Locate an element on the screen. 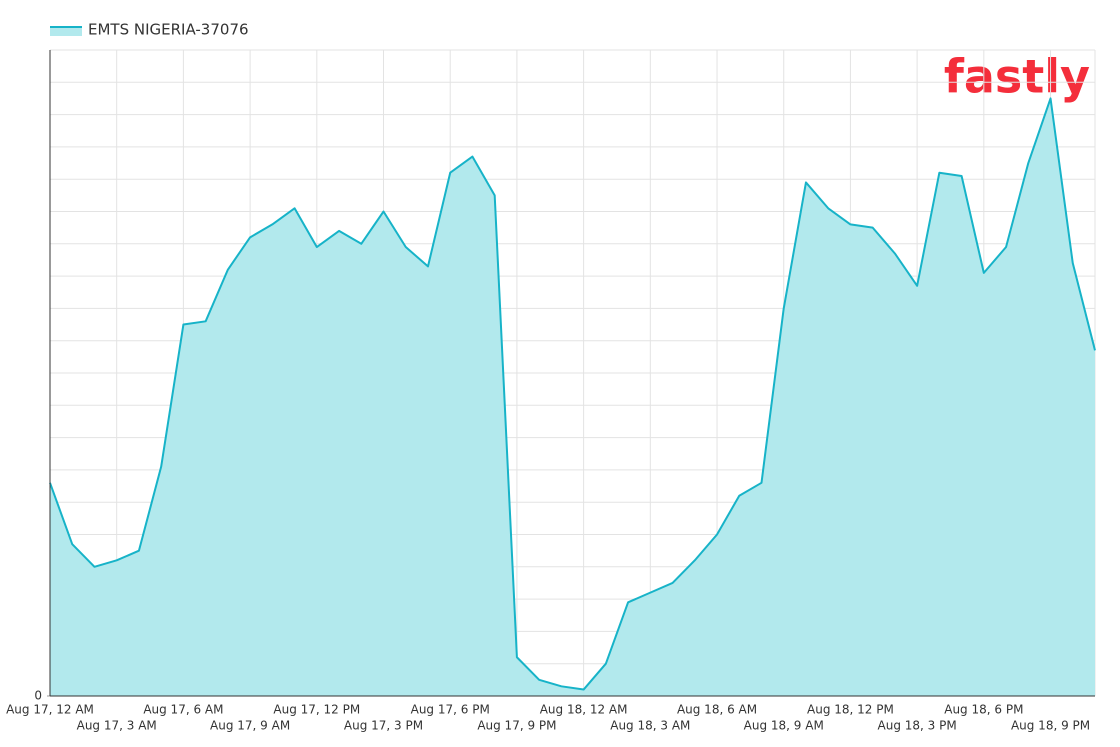 The height and width of the screenshot is (747, 1120). x-tick-label: Aug 17, 12 AM is located at coordinates (50, 710).